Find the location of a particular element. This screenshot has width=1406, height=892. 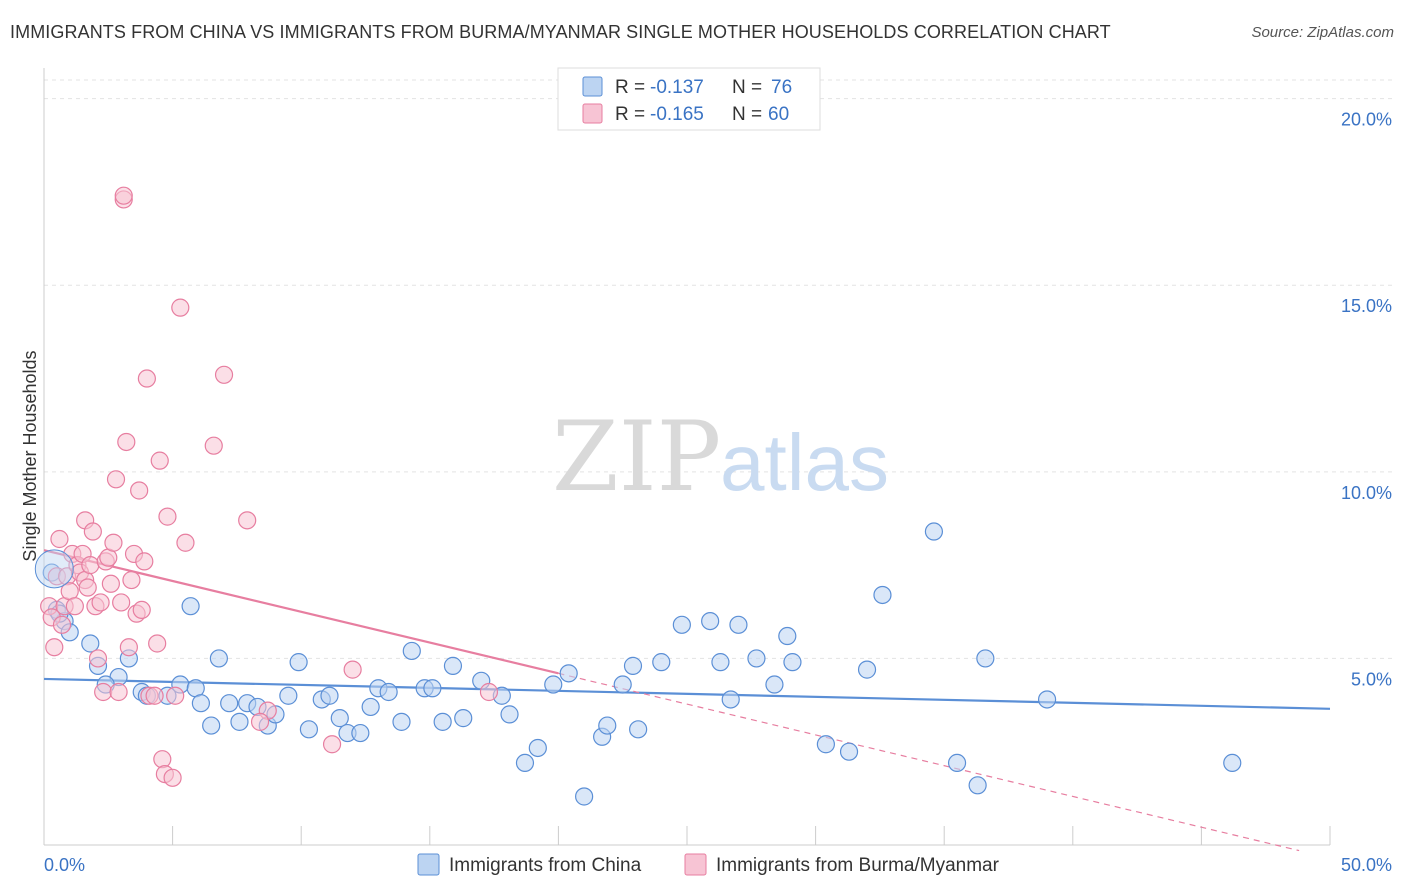

legend-r-label-china: R = is located at coordinates (630, 87).